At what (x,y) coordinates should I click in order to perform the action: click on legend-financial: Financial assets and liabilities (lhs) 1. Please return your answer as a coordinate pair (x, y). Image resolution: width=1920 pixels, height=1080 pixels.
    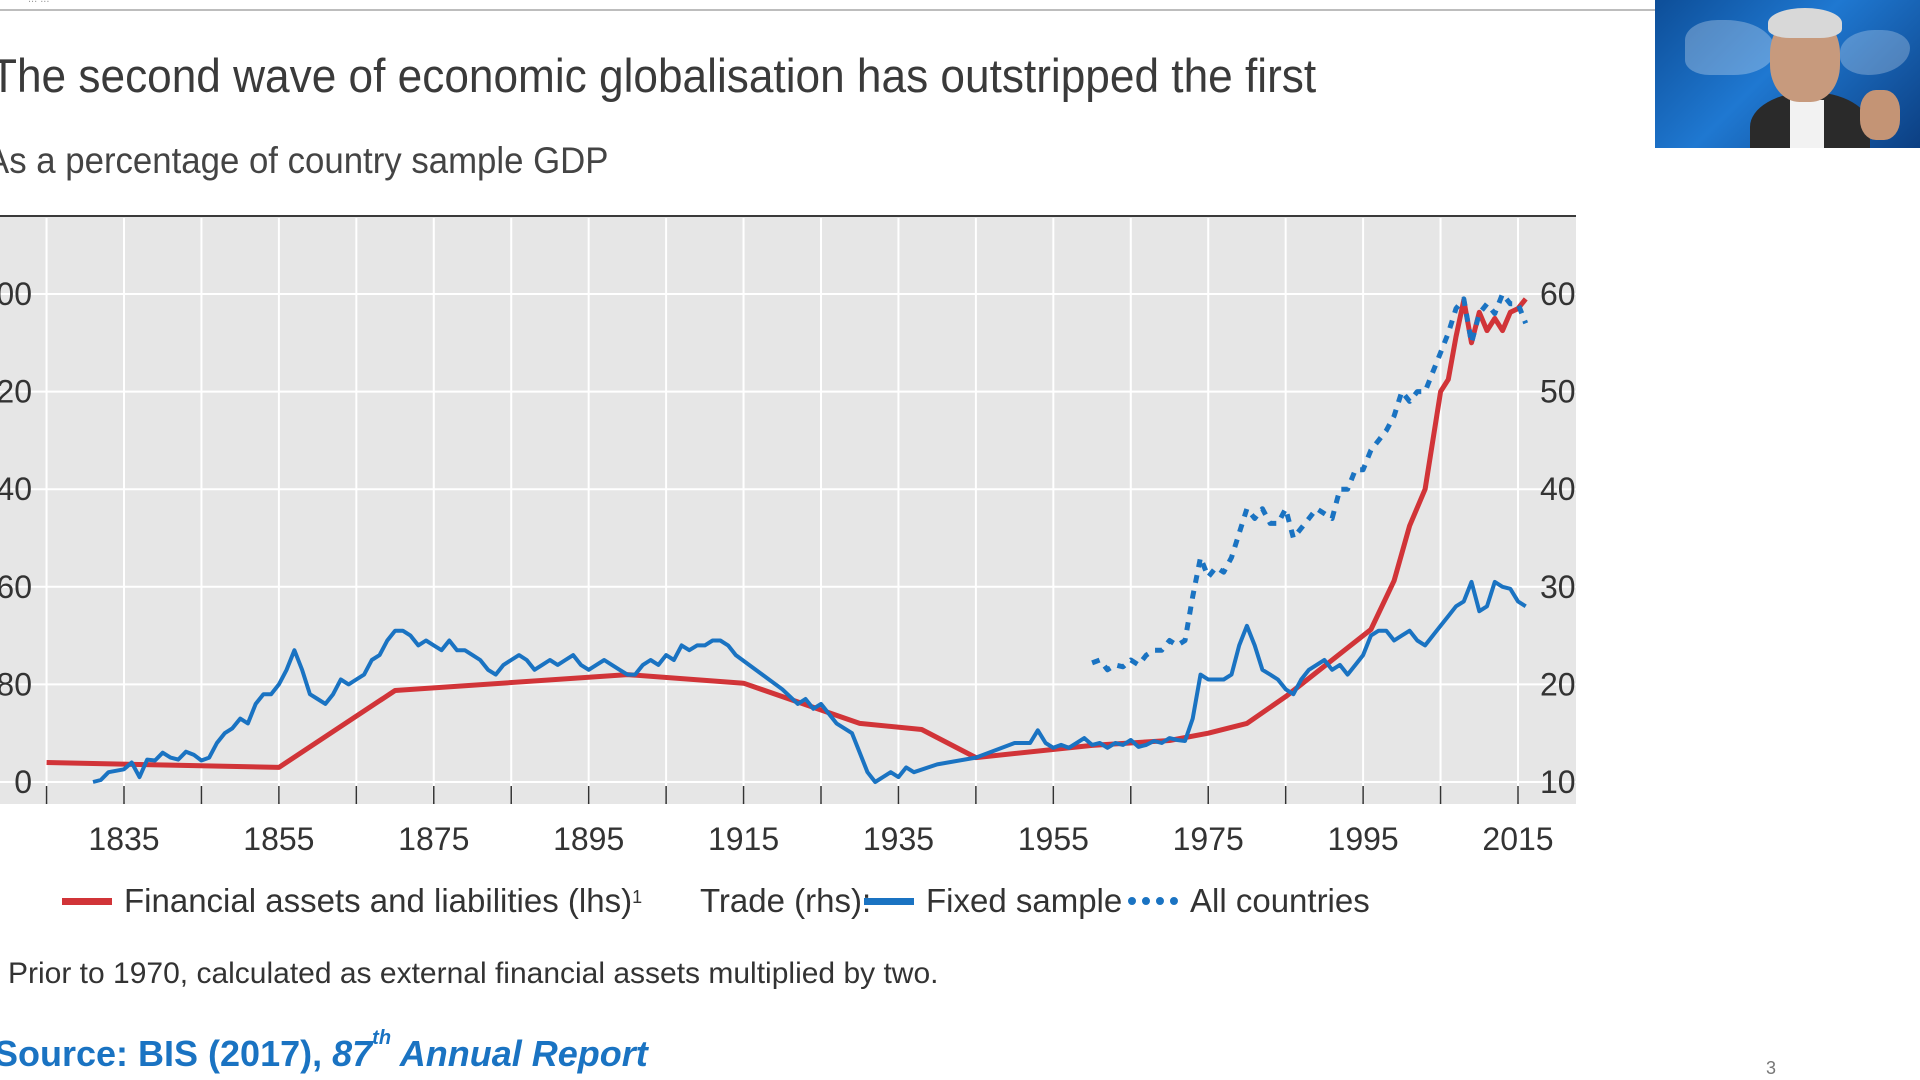
    Looking at the image, I should click on (352, 901).